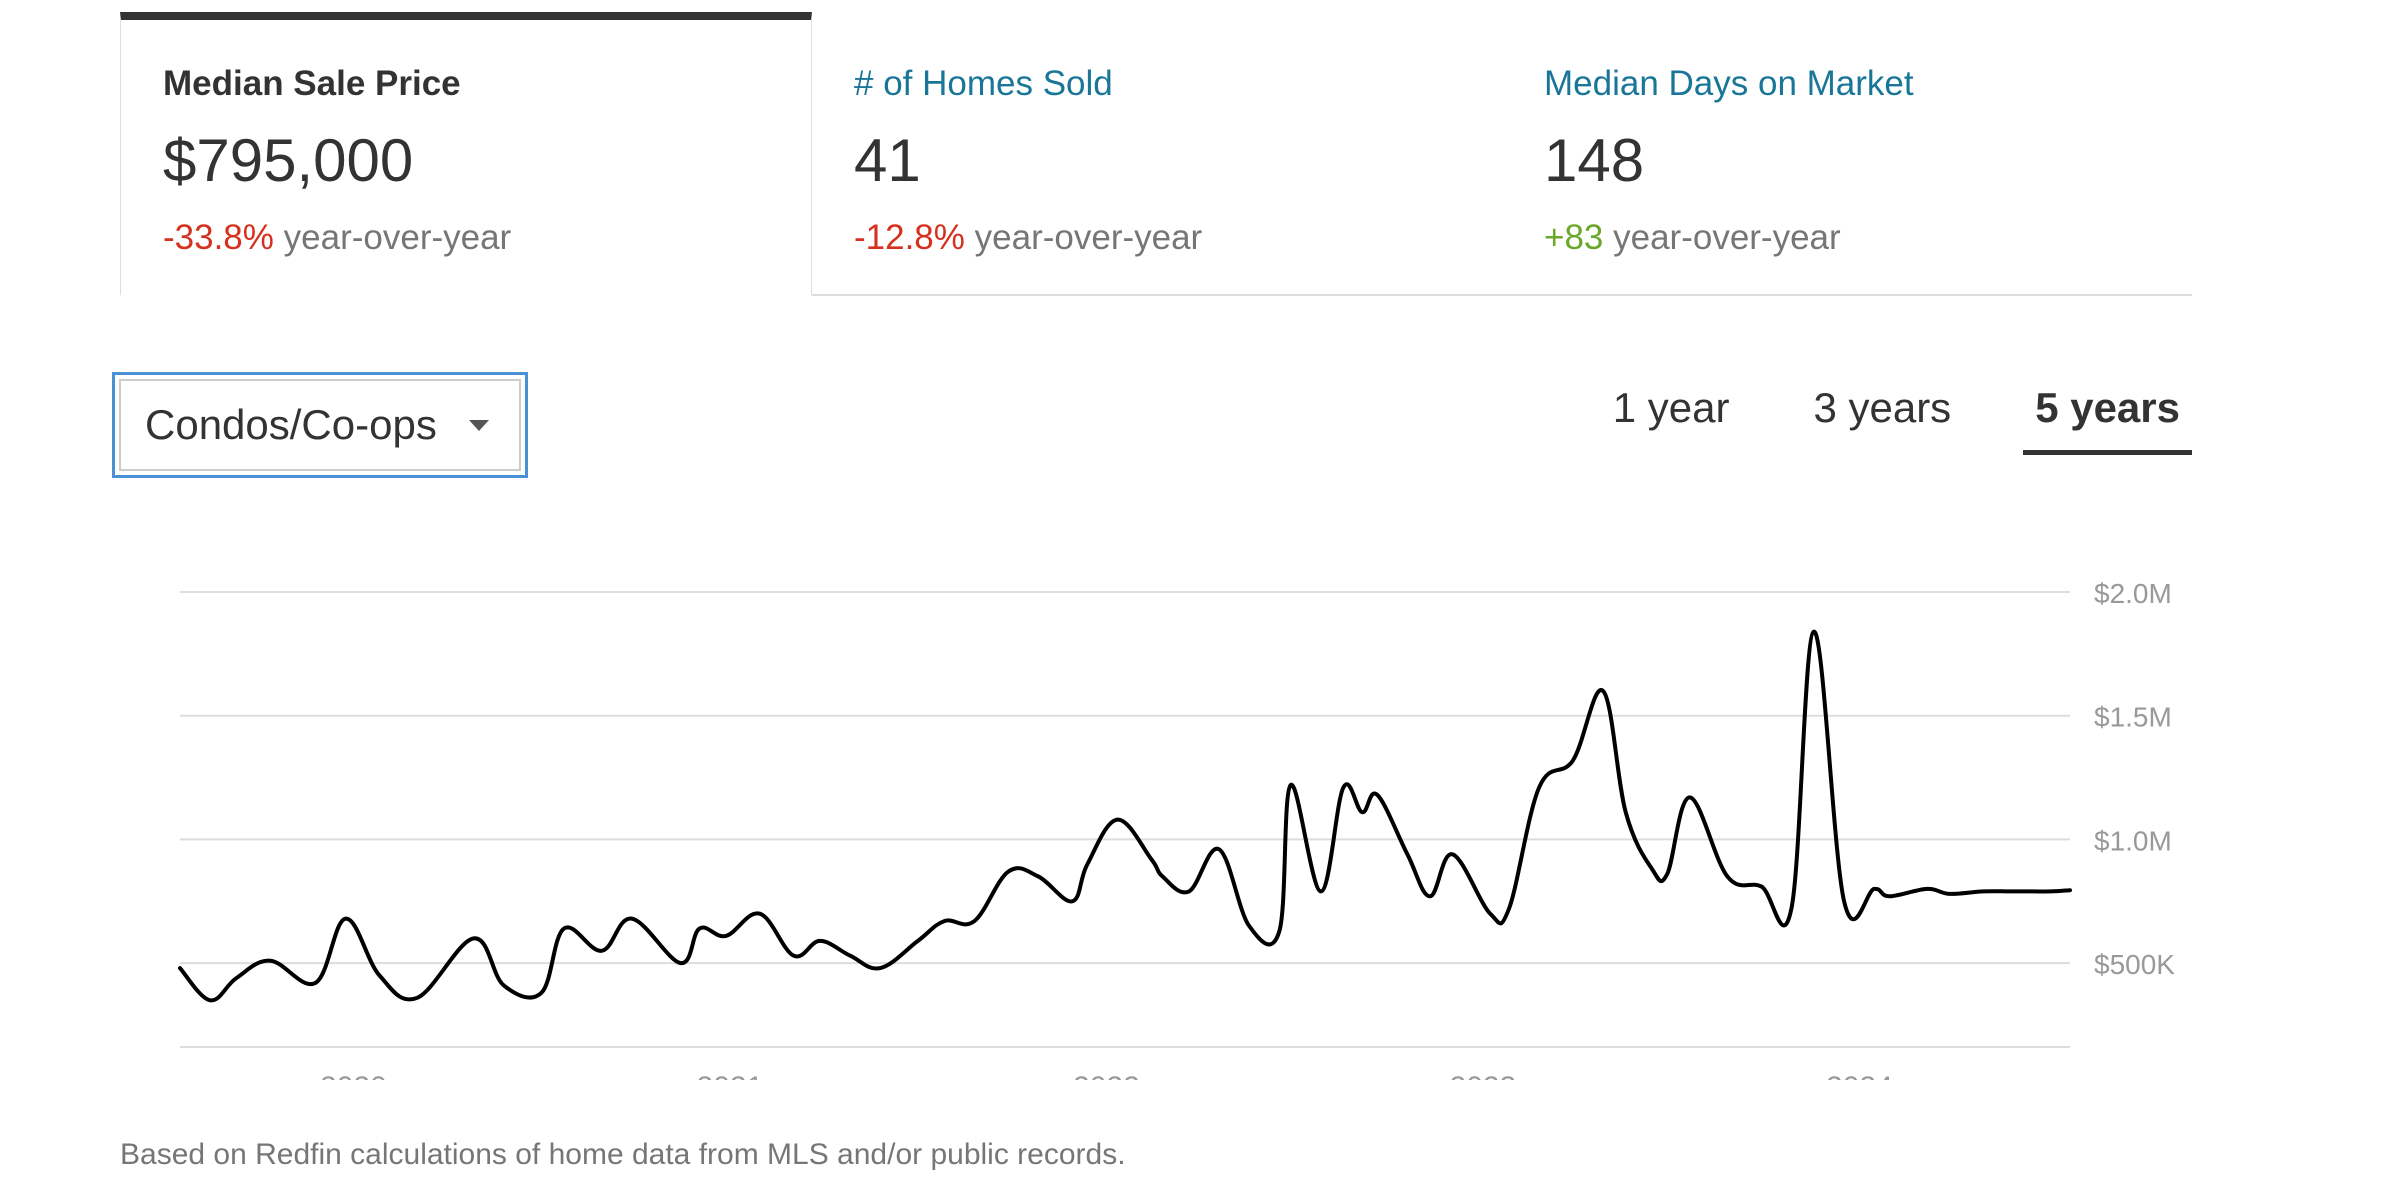 The height and width of the screenshot is (1186, 2396). What do you see at coordinates (478, 425) in the screenshot?
I see `caret-down-icon` at bounding box center [478, 425].